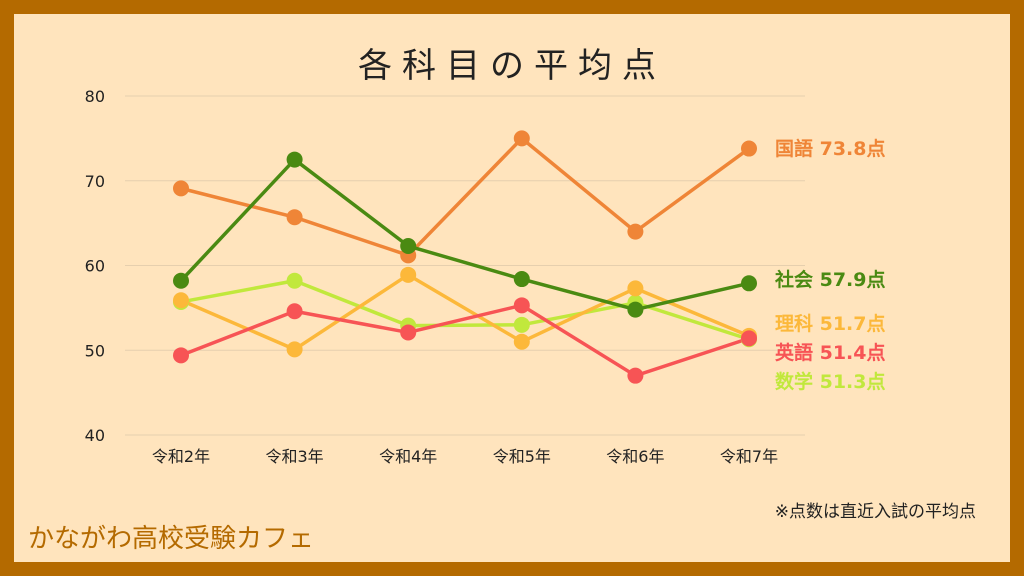 Image resolution: width=1024 pixels, height=576 pixels. I want to click on x-tick-label: 令和3年, so click(295, 456).